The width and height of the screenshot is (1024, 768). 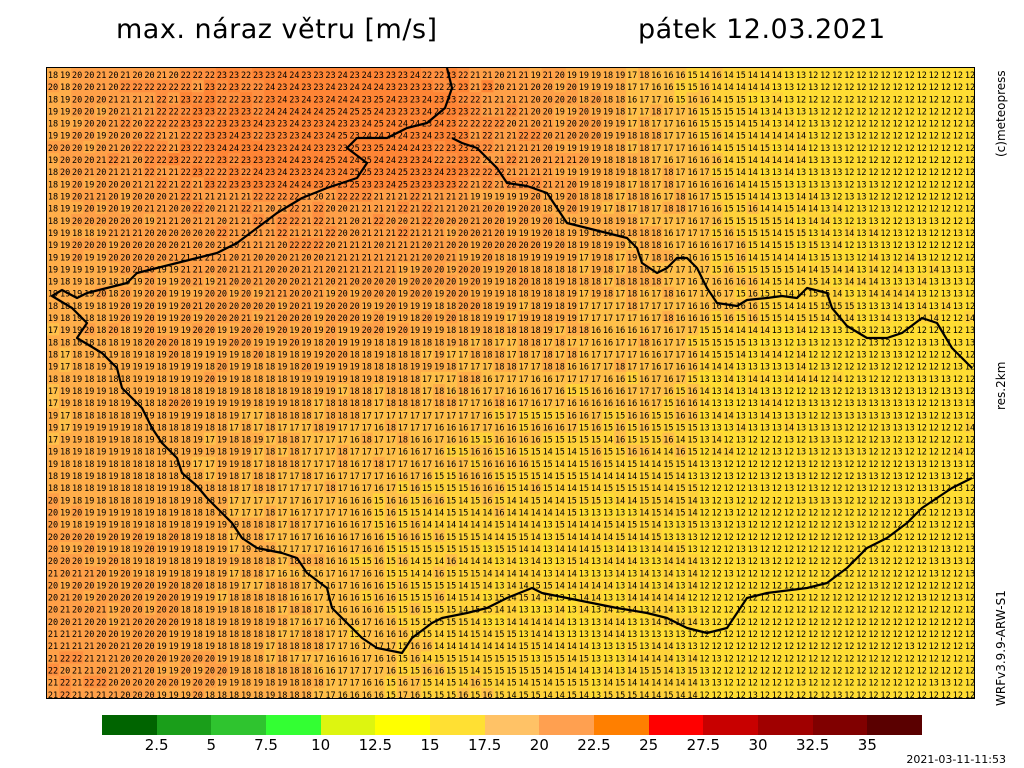 I want to click on svg-text: 24, so click(x=306, y=100).